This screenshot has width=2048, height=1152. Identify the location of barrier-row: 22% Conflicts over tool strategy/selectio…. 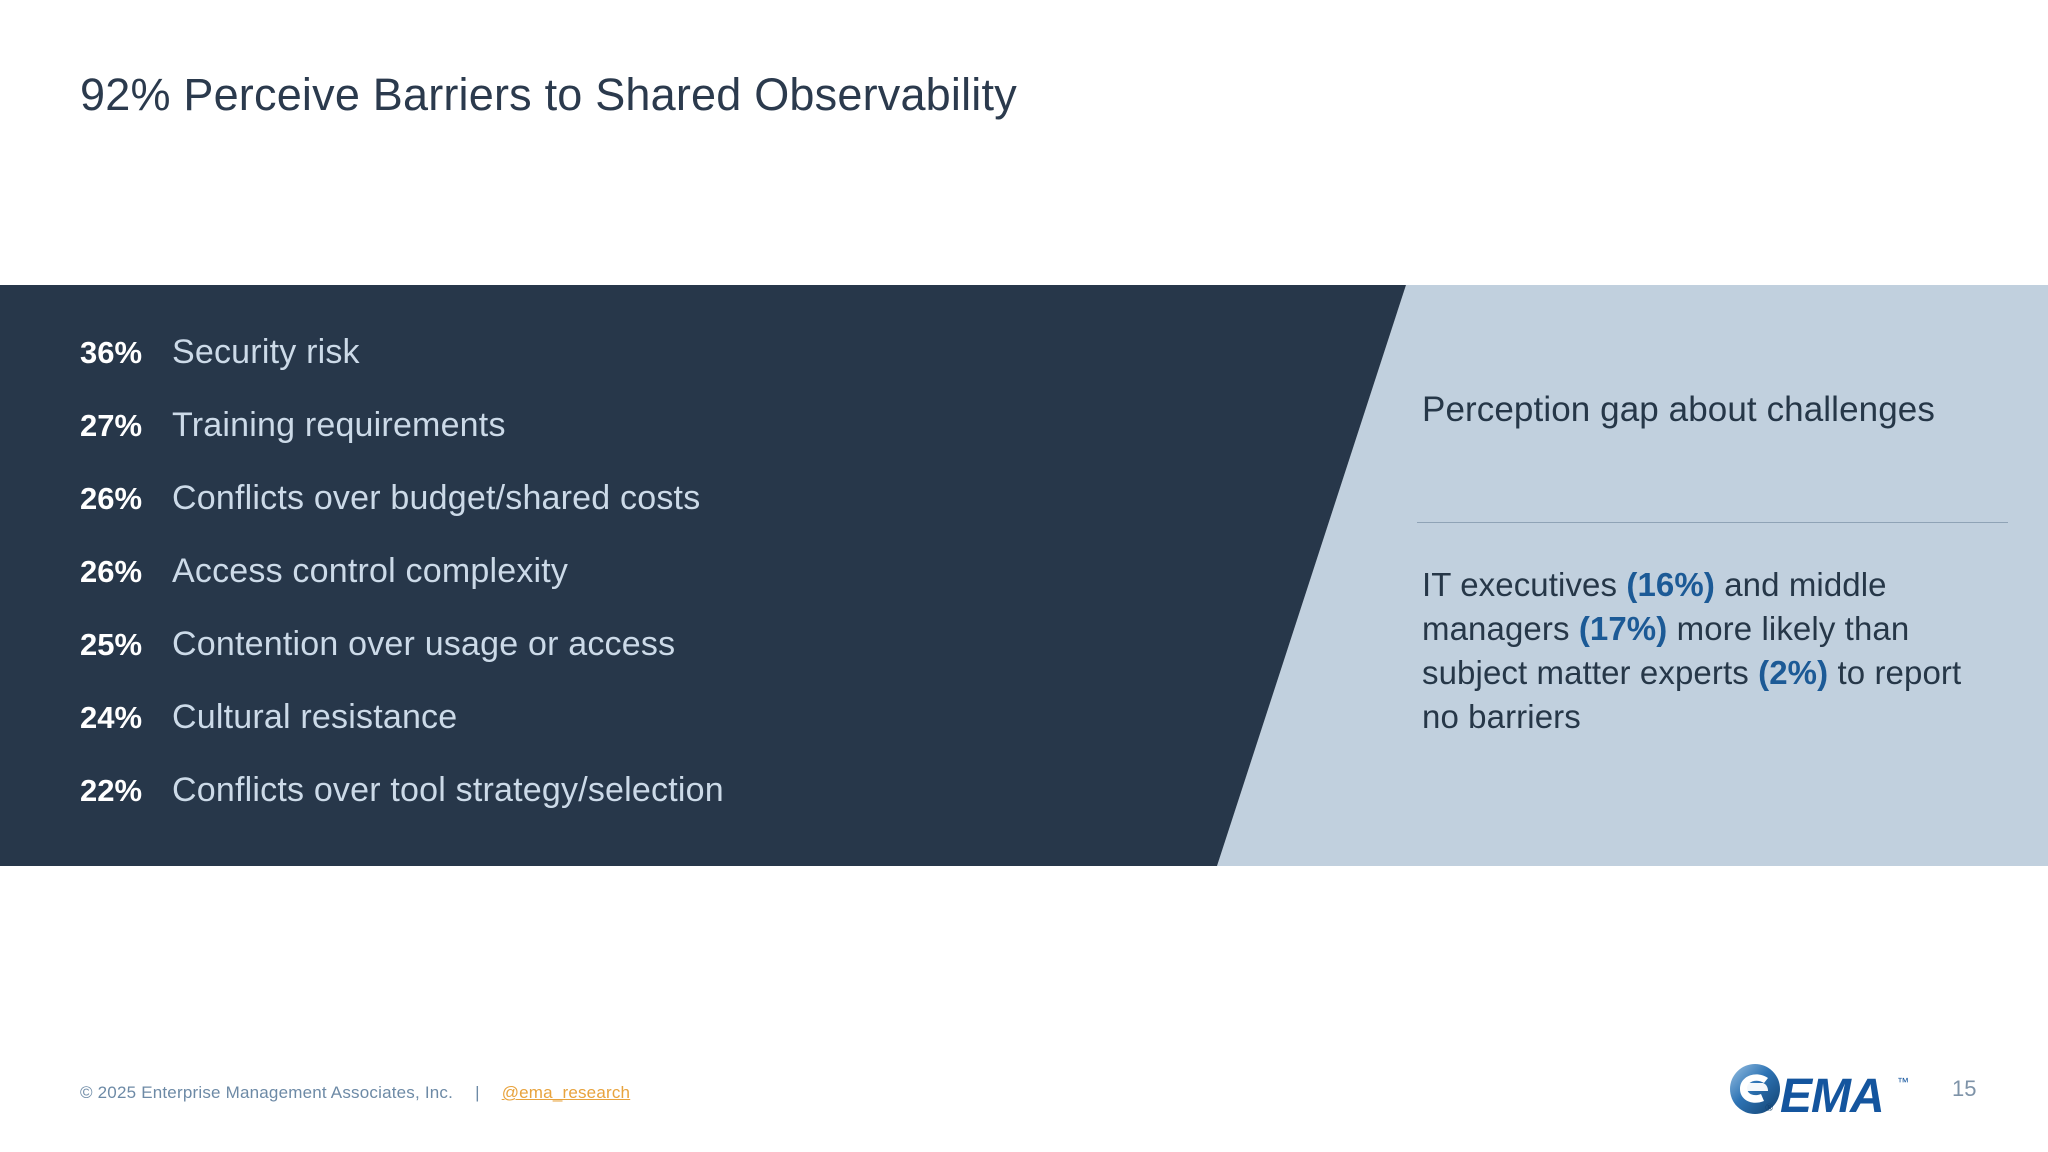
(610, 790).